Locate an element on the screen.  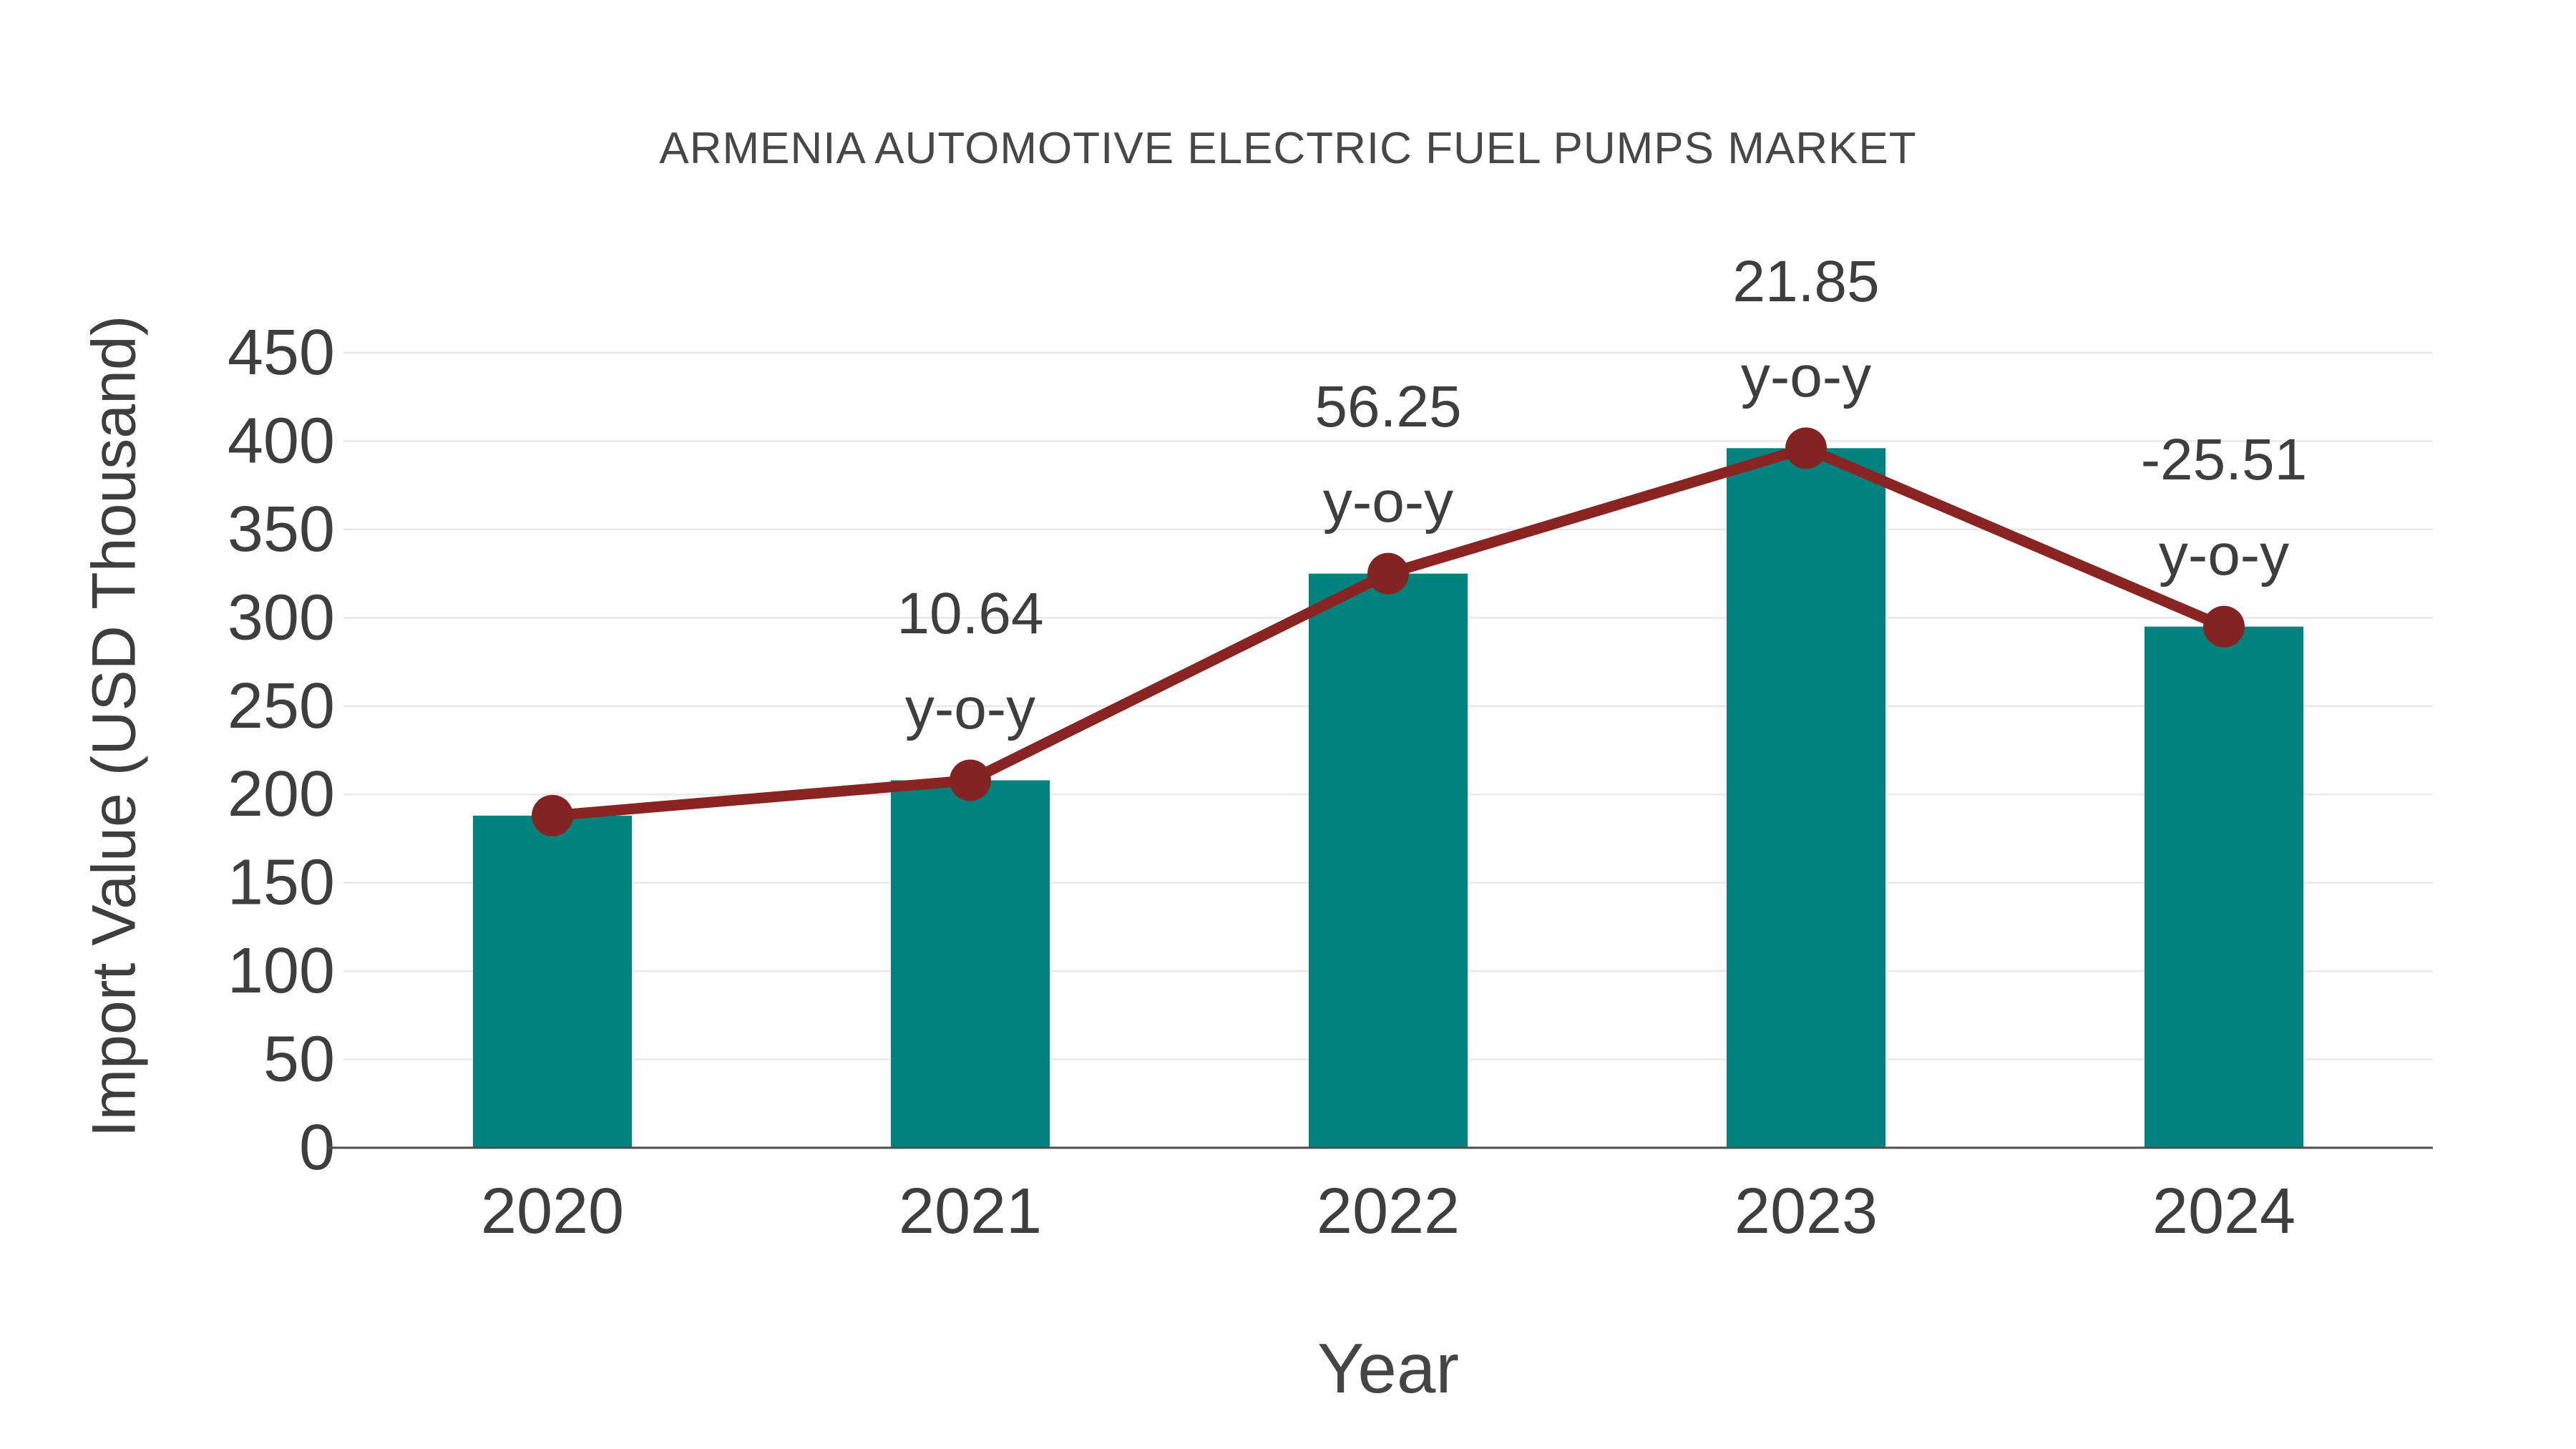
y-tick-label: 200 is located at coordinates (281, 794).